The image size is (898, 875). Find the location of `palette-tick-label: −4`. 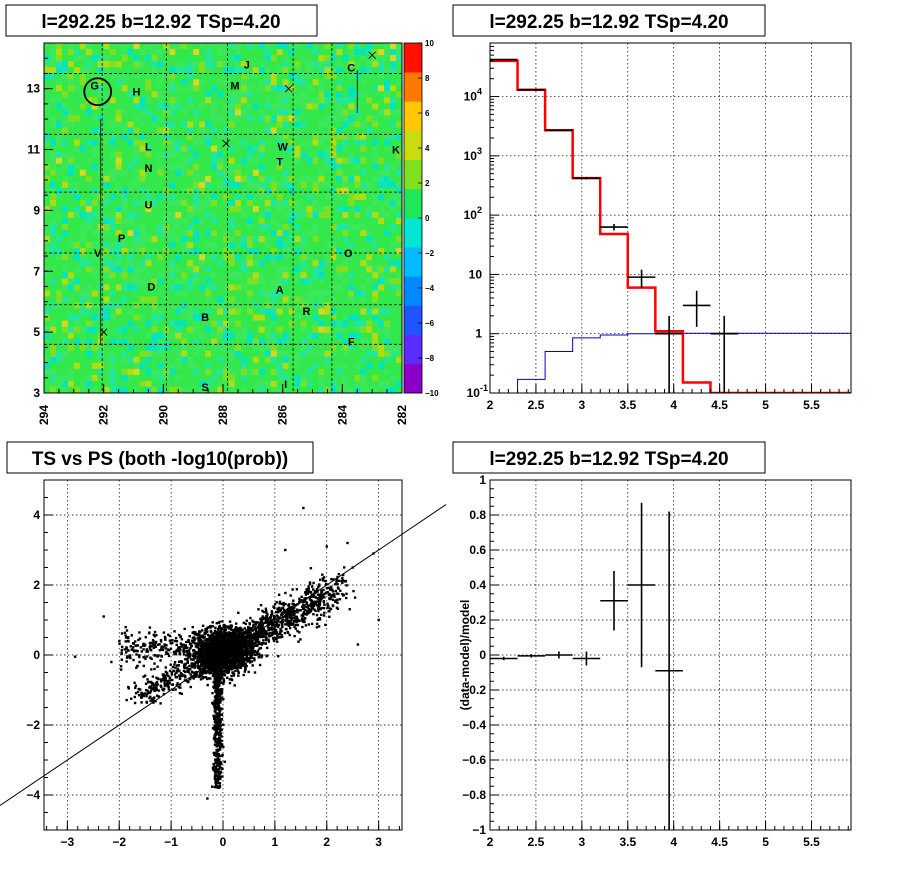

palette-tick-label: −4 is located at coordinates (430, 288).